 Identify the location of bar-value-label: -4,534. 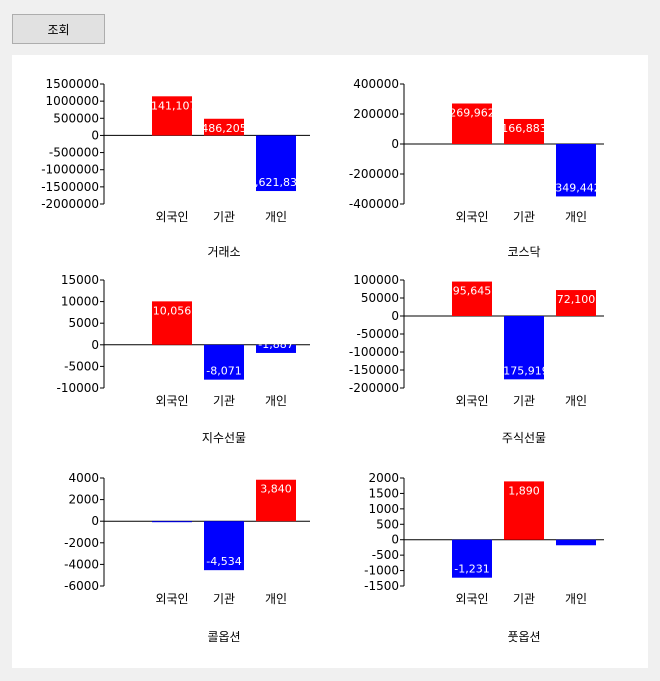
(223, 561).